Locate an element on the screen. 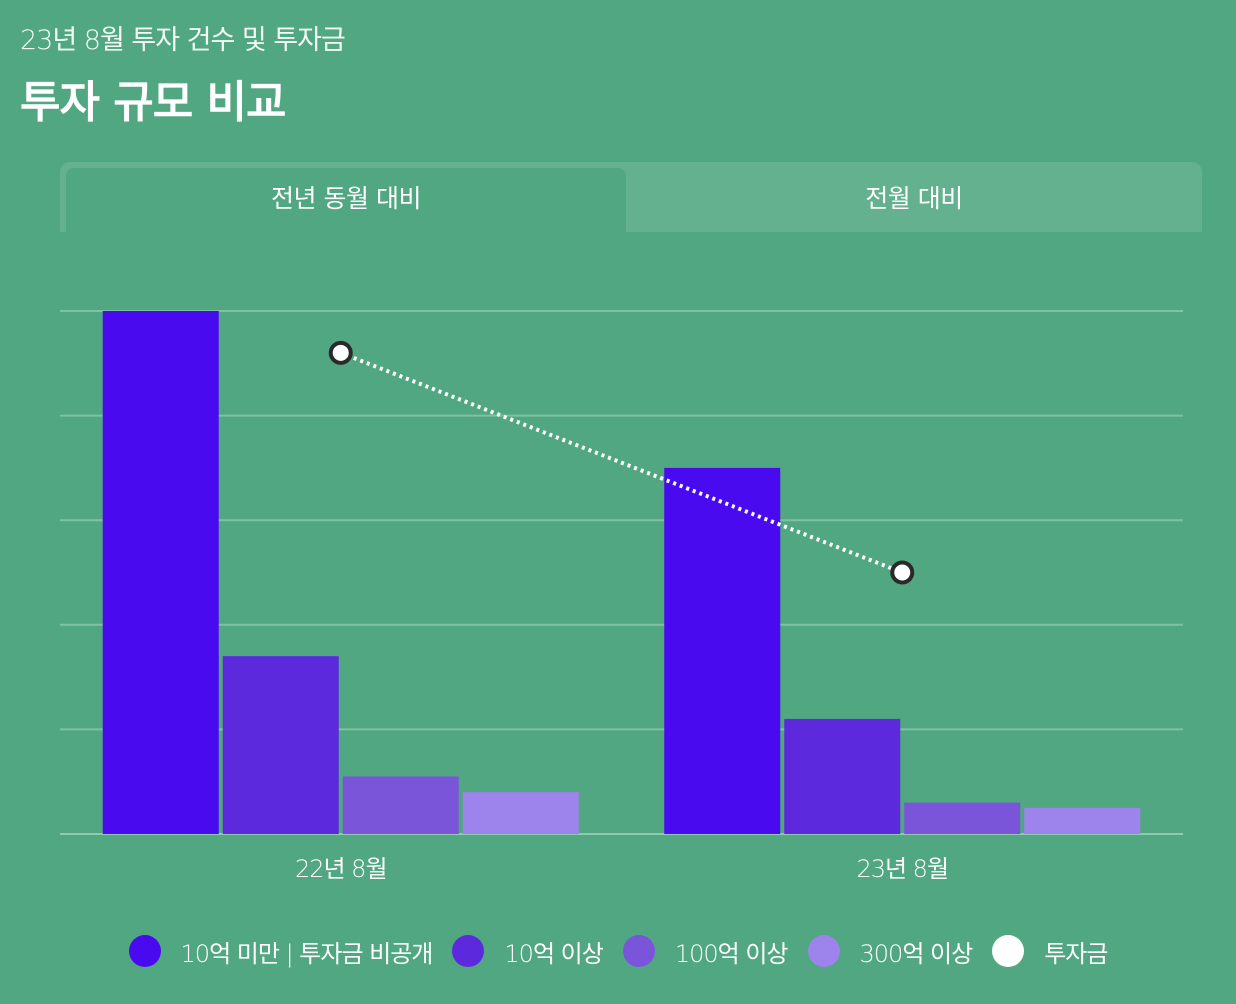 The height and width of the screenshot is (1004, 1236). legend-label: 10억 이상 is located at coordinates (553, 953).